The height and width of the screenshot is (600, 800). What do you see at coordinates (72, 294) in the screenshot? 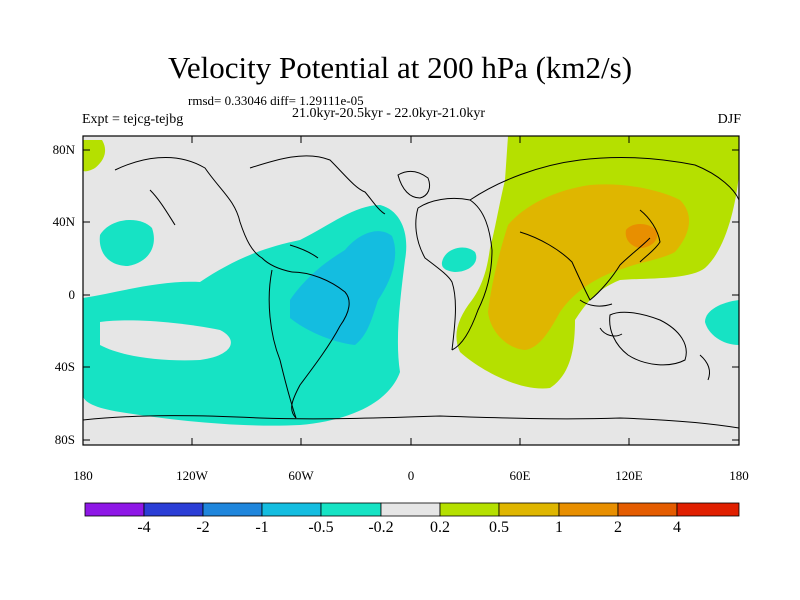
I see `lat-label-0: 0` at bounding box center [72, 294].